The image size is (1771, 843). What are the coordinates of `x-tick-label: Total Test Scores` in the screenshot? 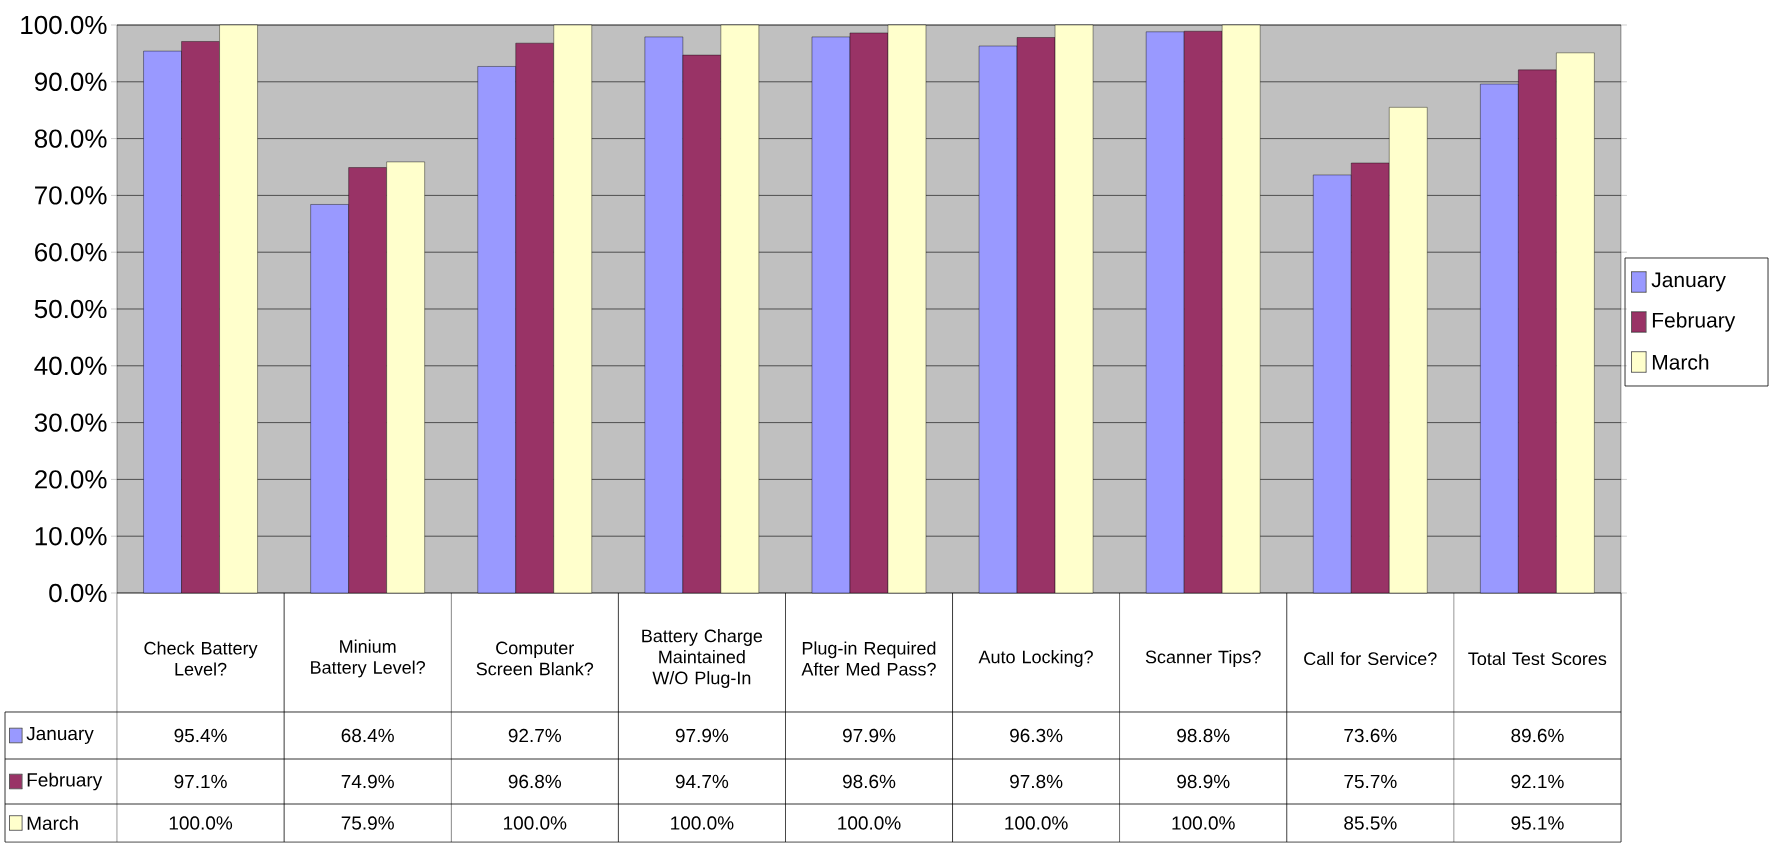 It's located at (1537, 658).